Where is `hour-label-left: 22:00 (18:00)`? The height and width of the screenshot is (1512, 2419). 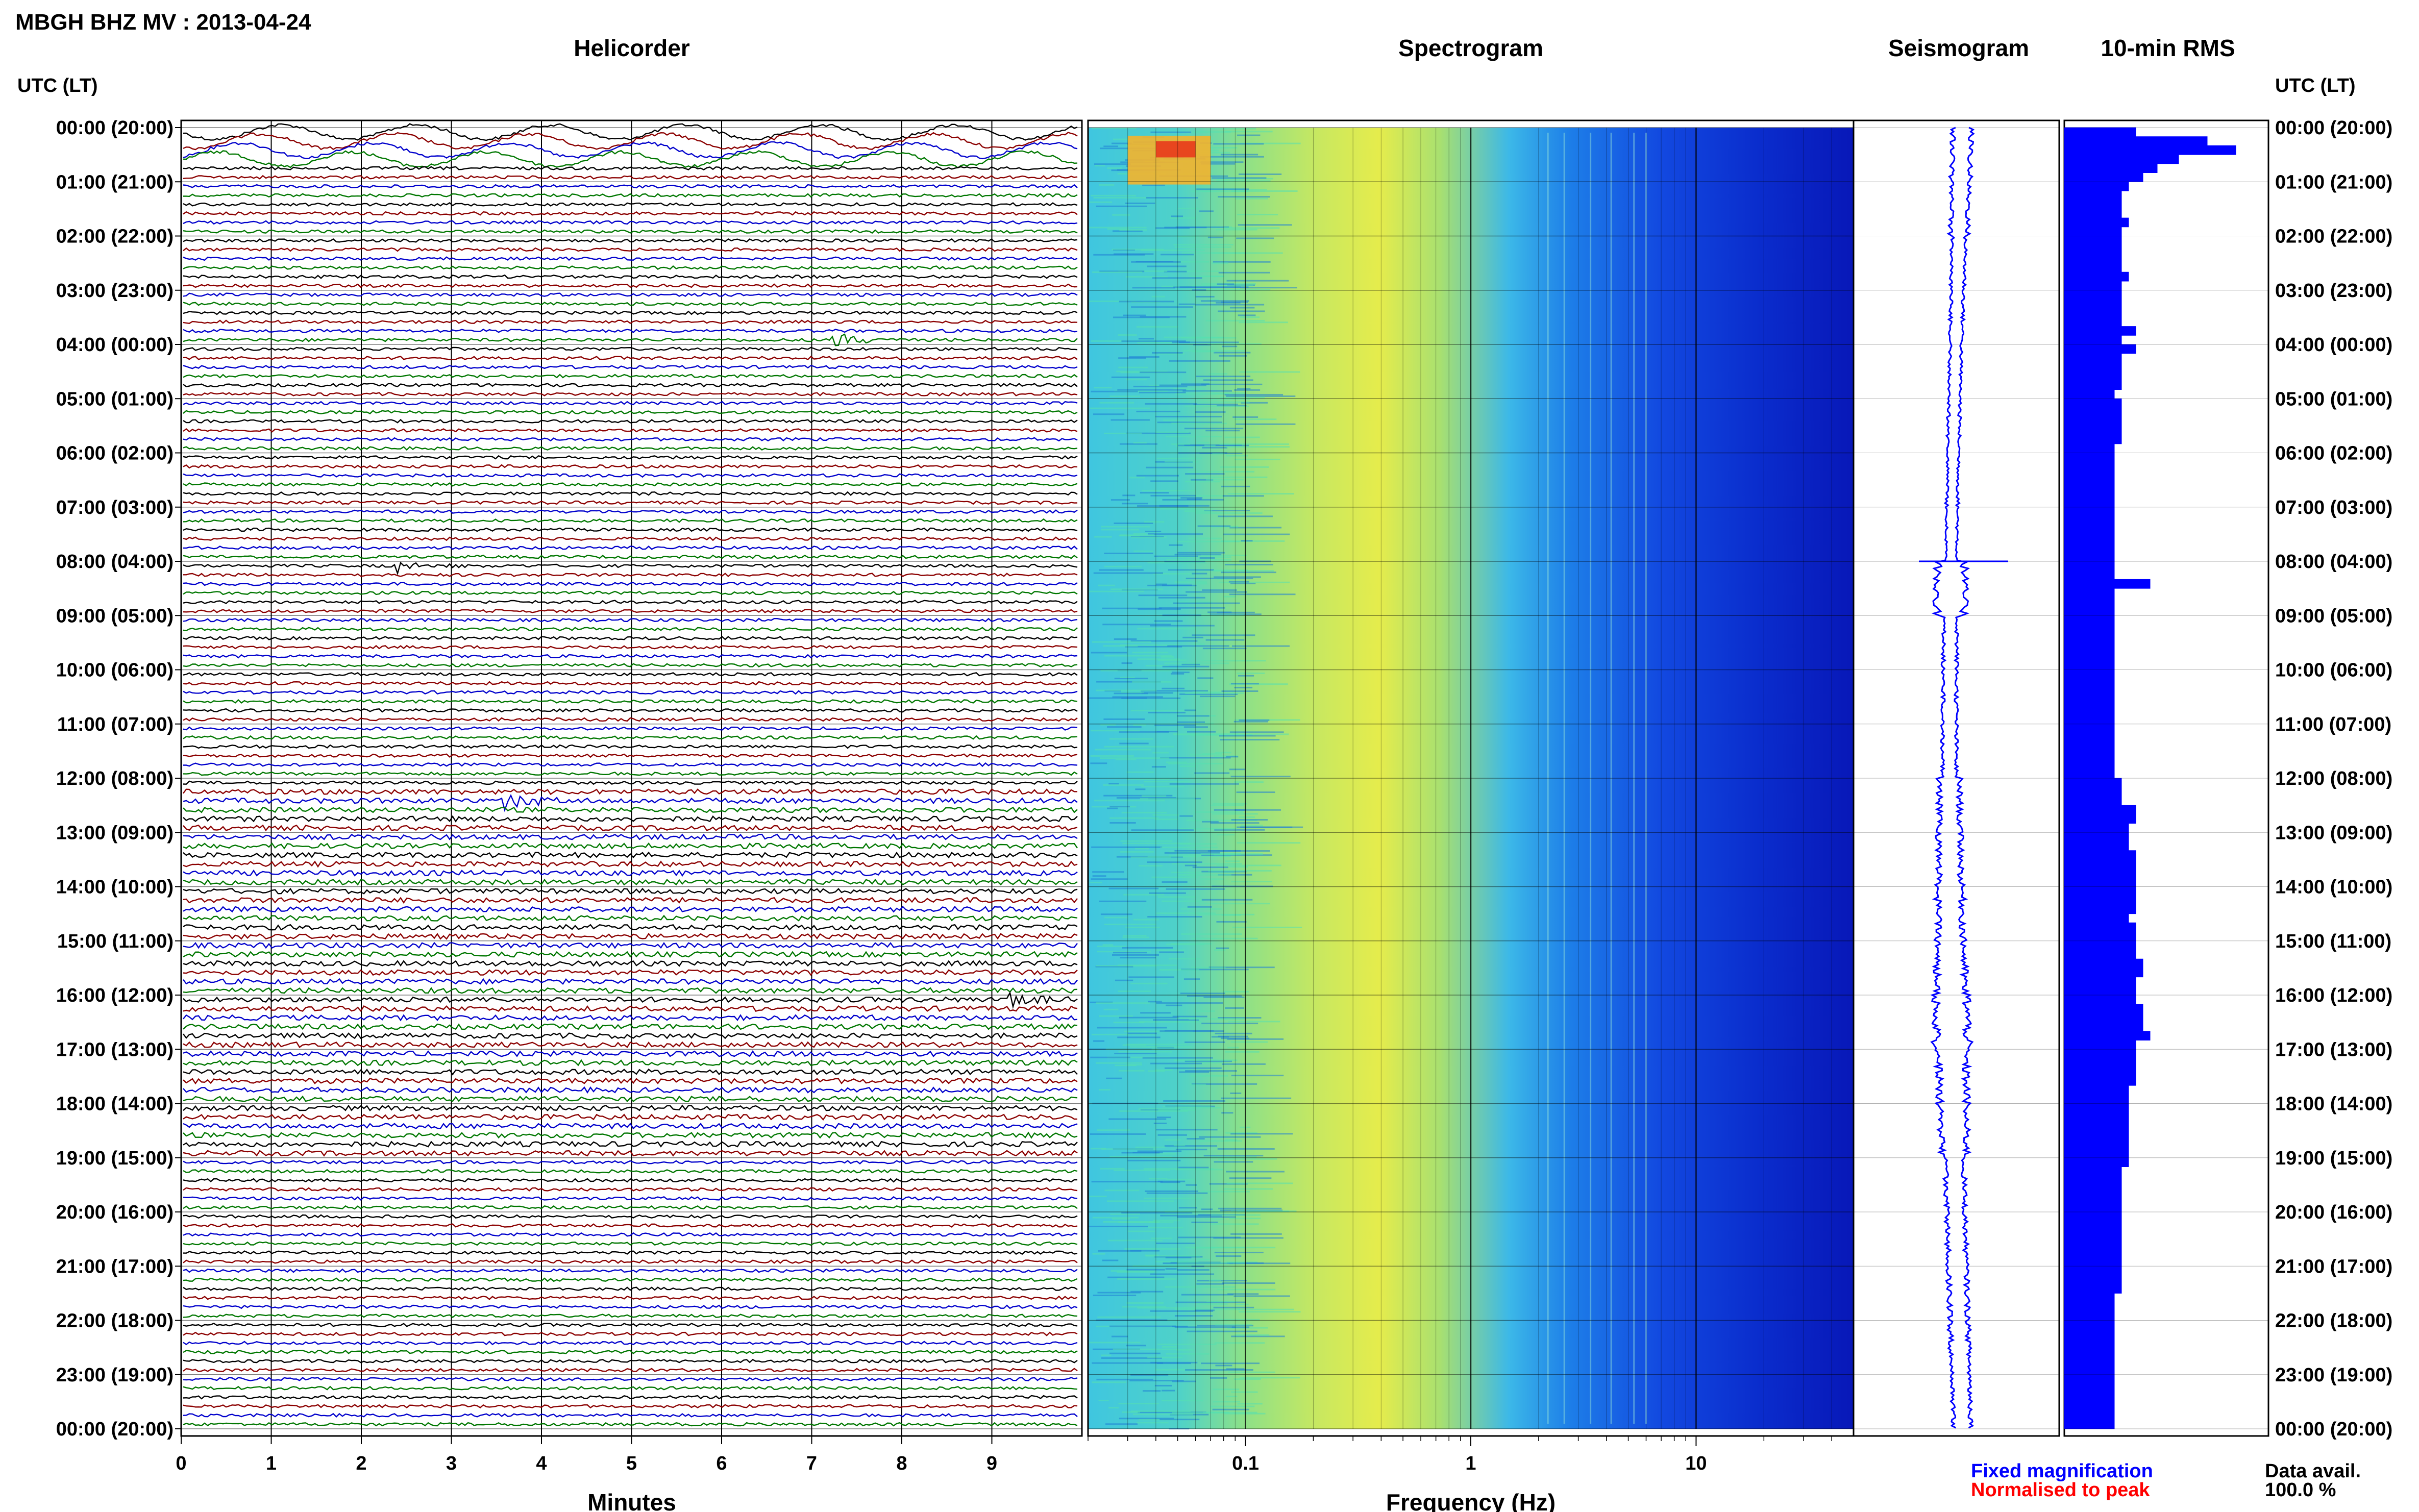
hour-label-left: 22:00 (18:00) is located at coordinates (115, 1321).